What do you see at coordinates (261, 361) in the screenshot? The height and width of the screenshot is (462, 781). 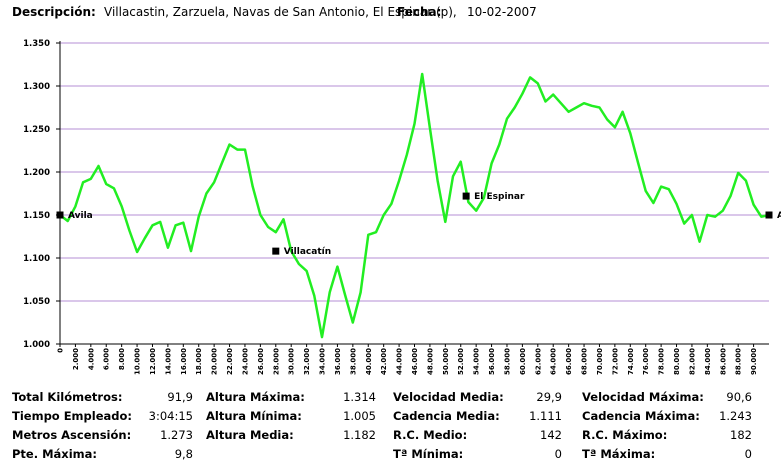 I see `x-tick-label: 26.000` at bounding box center [261, 361].